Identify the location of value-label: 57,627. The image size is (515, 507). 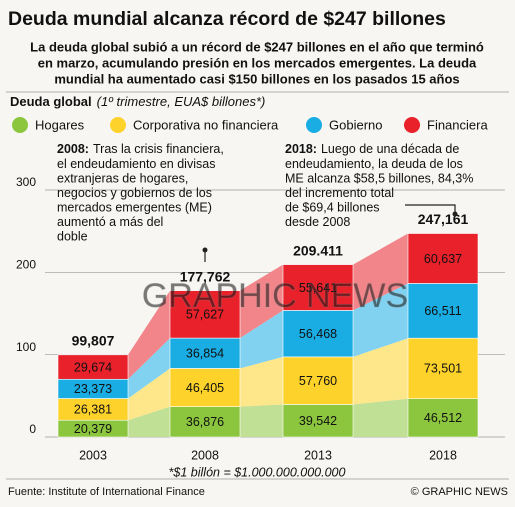
(205, 315).